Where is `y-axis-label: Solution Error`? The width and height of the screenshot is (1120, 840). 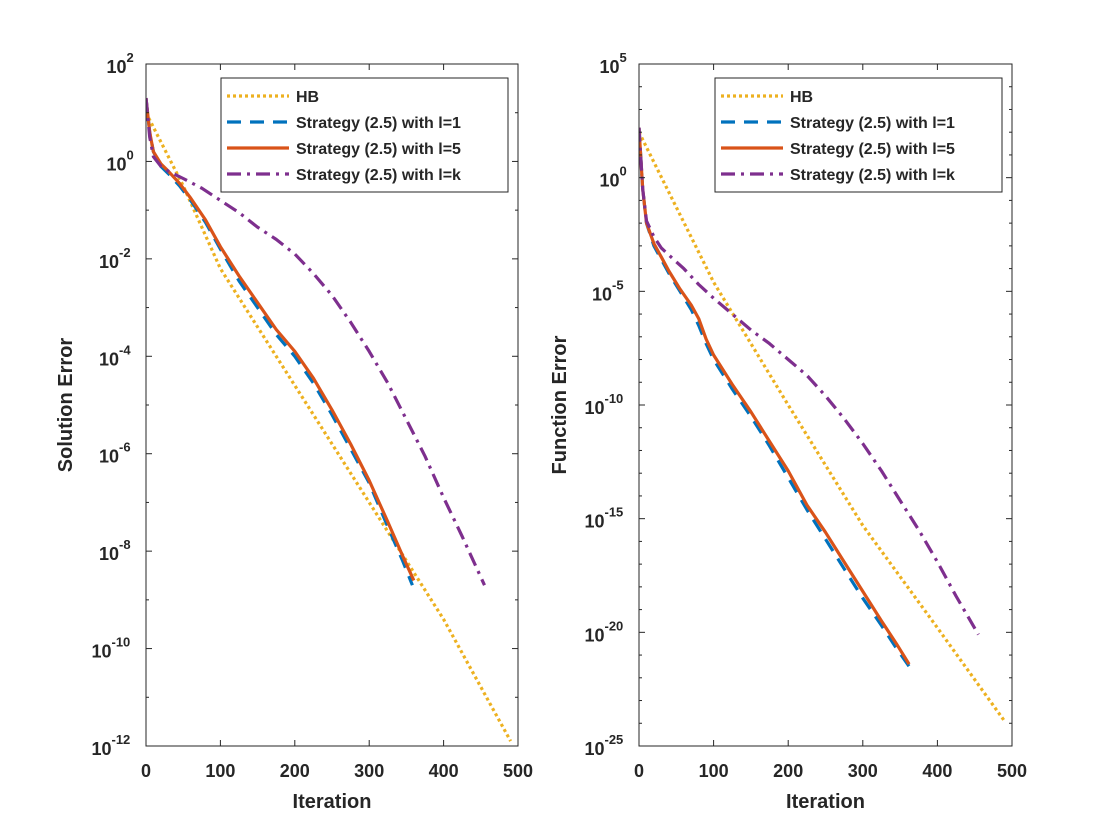 y-axis-label: Solution Error is located at coordinates (66, 405).